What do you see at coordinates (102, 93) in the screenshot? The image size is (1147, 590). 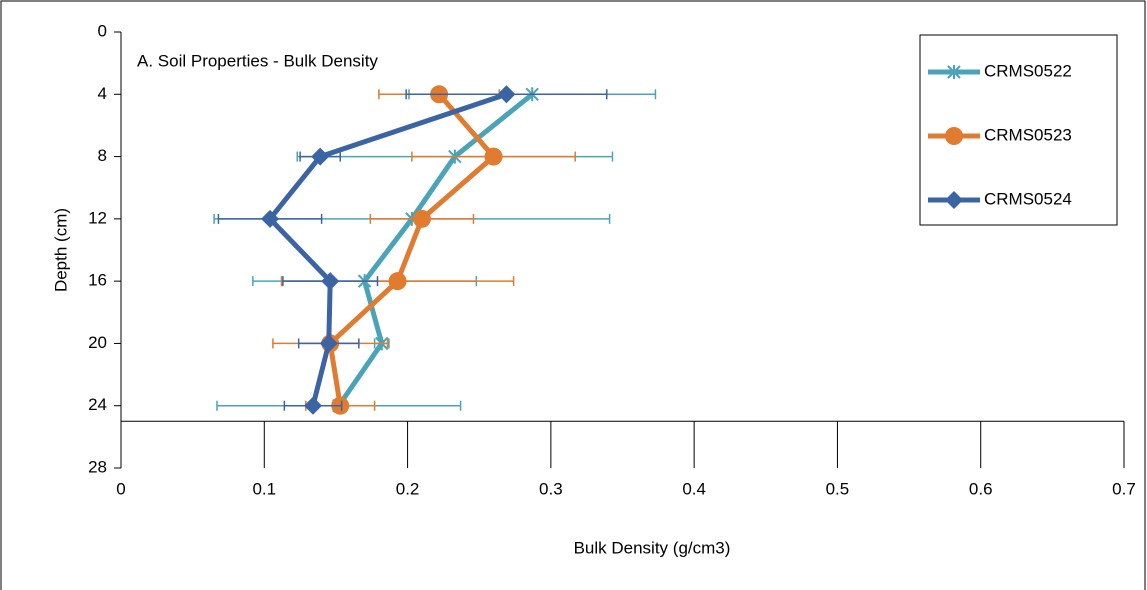 I see `y-tick-label: 4` at bounding box center [102, 93].